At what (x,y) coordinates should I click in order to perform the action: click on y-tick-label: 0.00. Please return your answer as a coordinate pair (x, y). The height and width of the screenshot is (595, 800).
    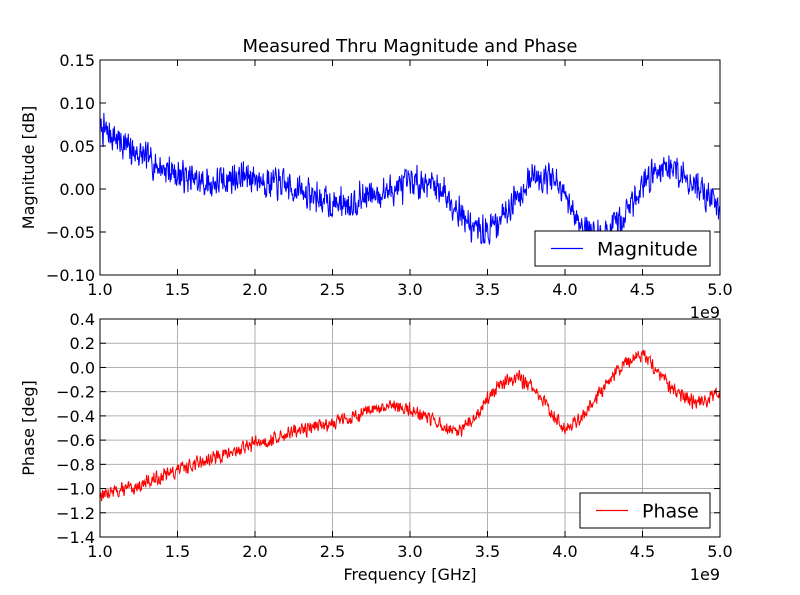
    Looking at the image, I should click on (77, 189).